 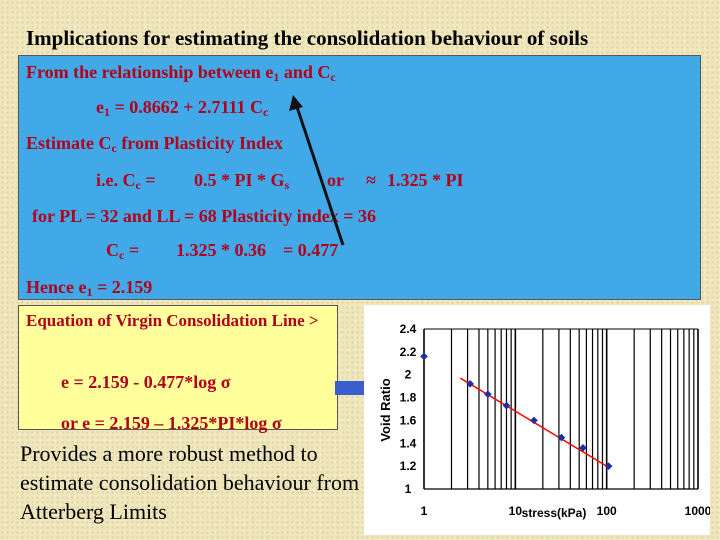 I want to click on x-tick-label: 100, so click(x=607, y=511).